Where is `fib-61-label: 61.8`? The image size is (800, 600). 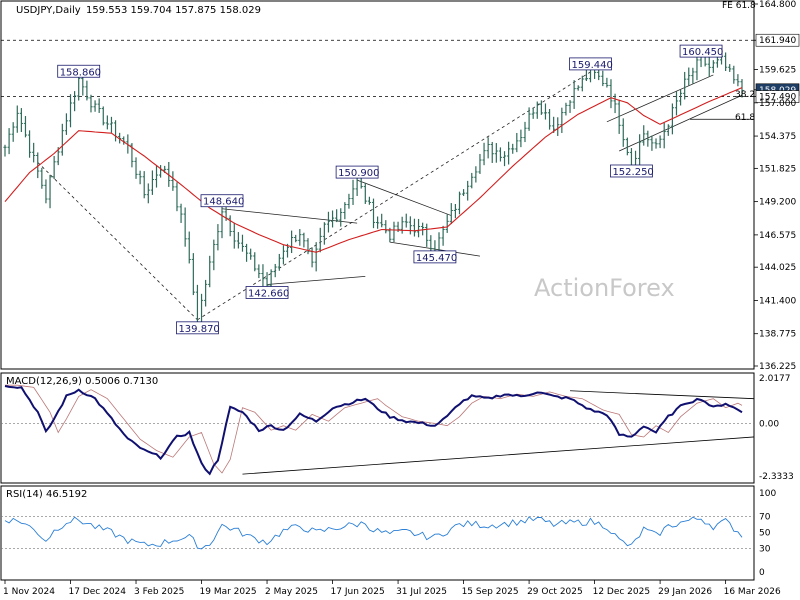 fib-61-label: 61.8 is located at coordinates (745, 118).